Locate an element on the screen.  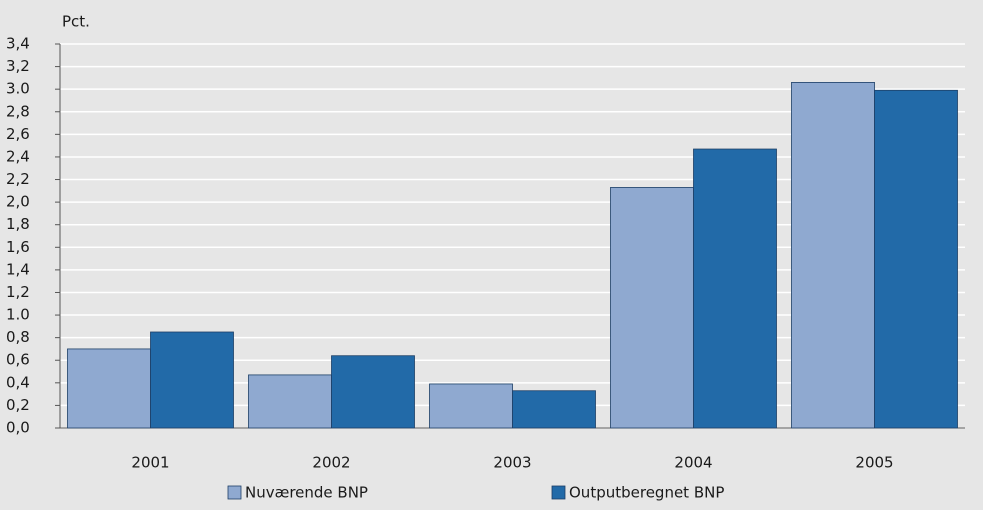
y-tick-label: 1,6 is located at coordinates (18, 247).